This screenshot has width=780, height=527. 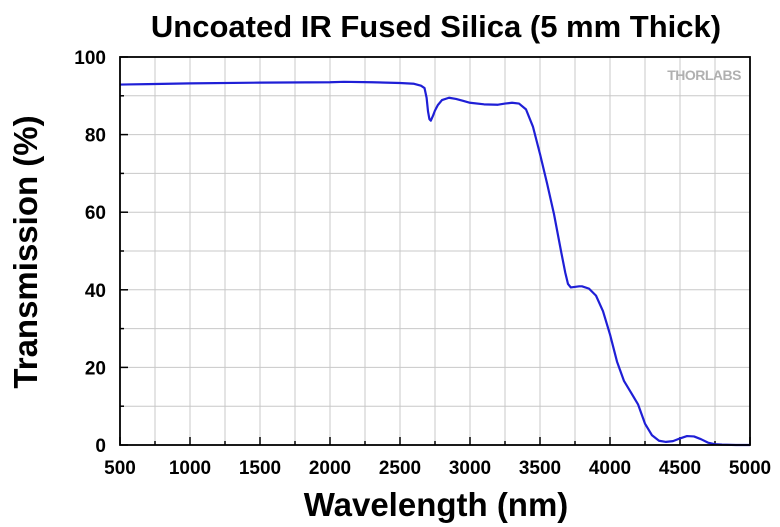 What do you see at coordinates (610, 468) in the screenshot?
I see `x-tick-label: 4000` at bounding box center [610, 468].